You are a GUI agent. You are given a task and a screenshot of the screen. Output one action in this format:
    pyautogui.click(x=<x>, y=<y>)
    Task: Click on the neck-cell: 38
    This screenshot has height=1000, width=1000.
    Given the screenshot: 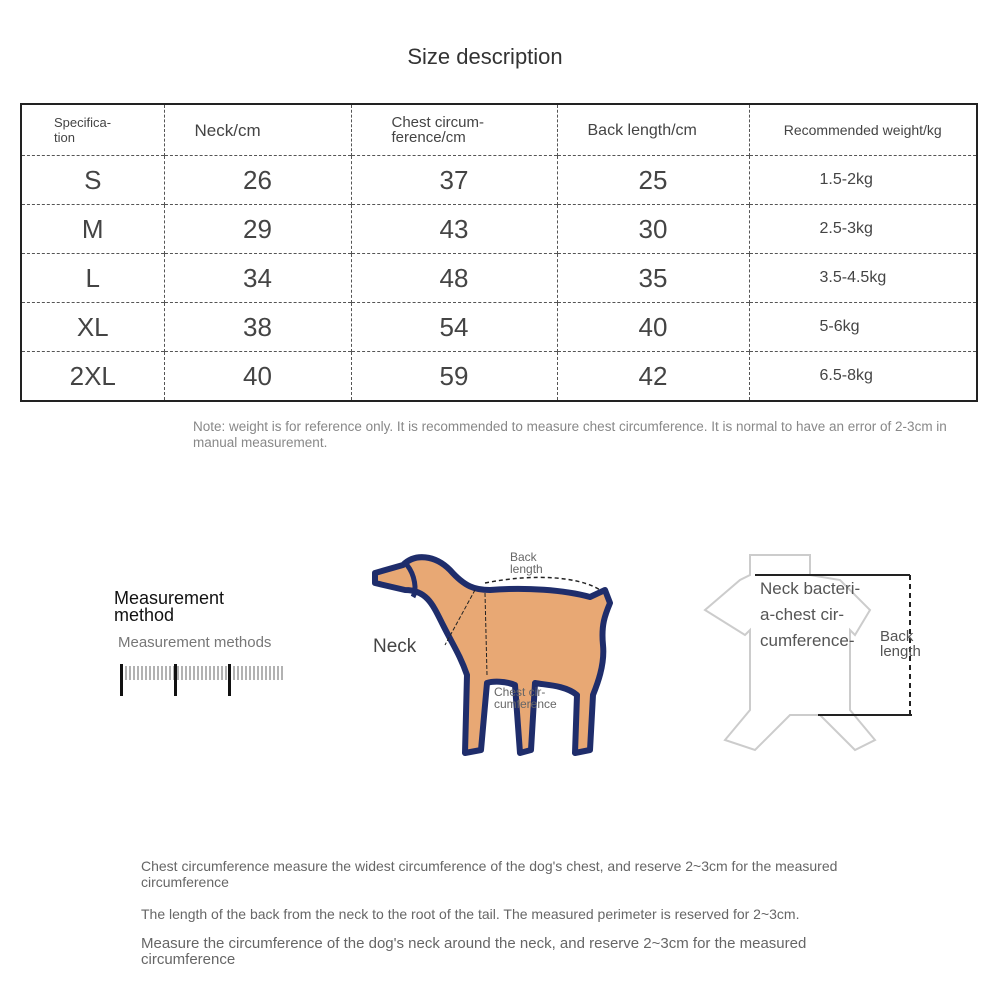 What is the action you would take?
    pyautogui.click(x=257, y=327)
    